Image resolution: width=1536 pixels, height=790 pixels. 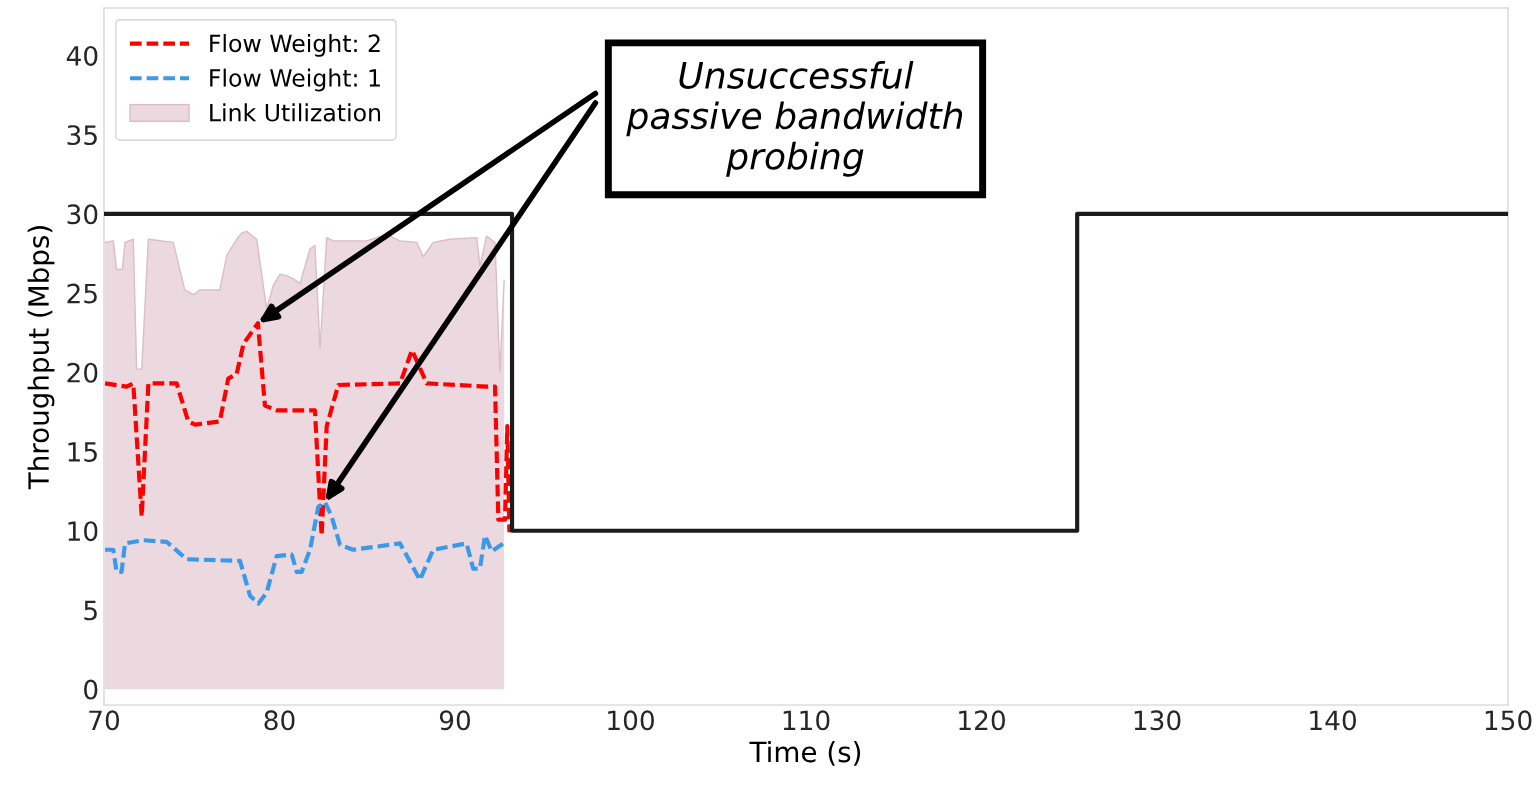 I want to click on x-tick-label: 100, so click(x=631, y=720).